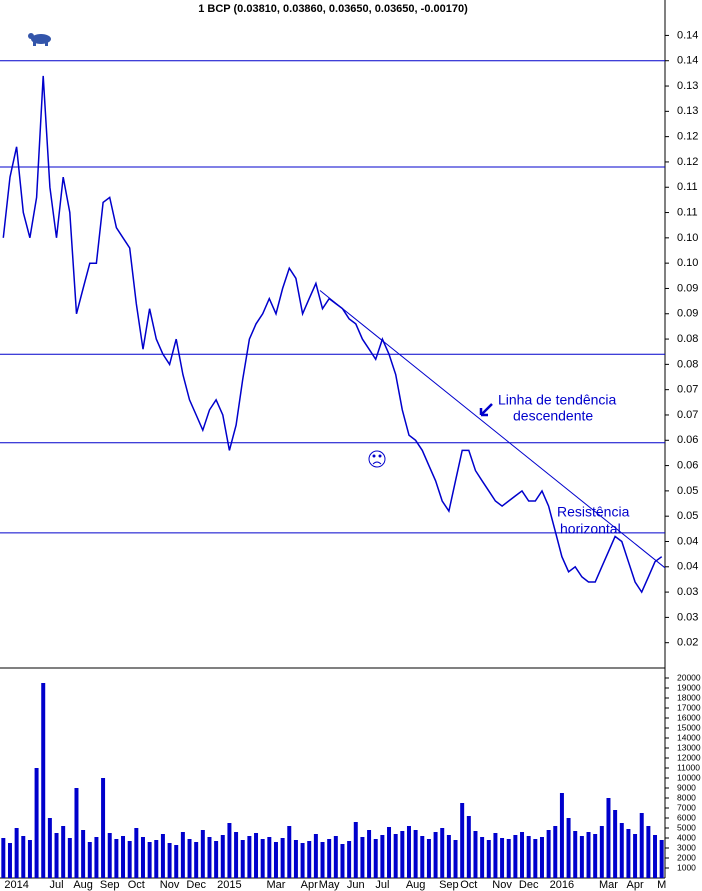  I want to click on y-tick-label: 8000, so click(686, 797).